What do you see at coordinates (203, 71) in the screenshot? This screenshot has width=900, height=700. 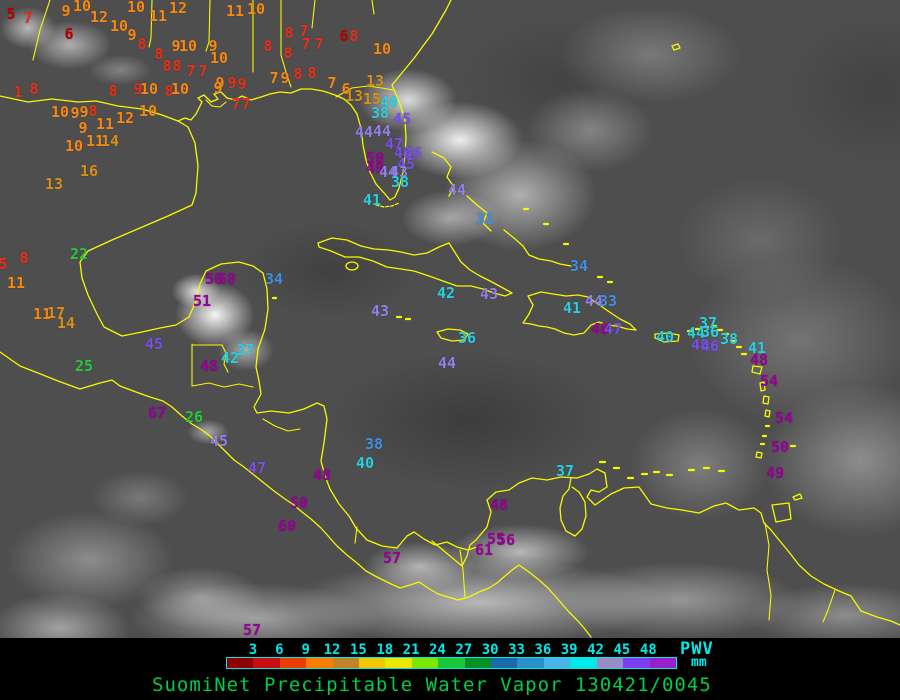 I see `station-value: 7` at bounding box center [203, 71].